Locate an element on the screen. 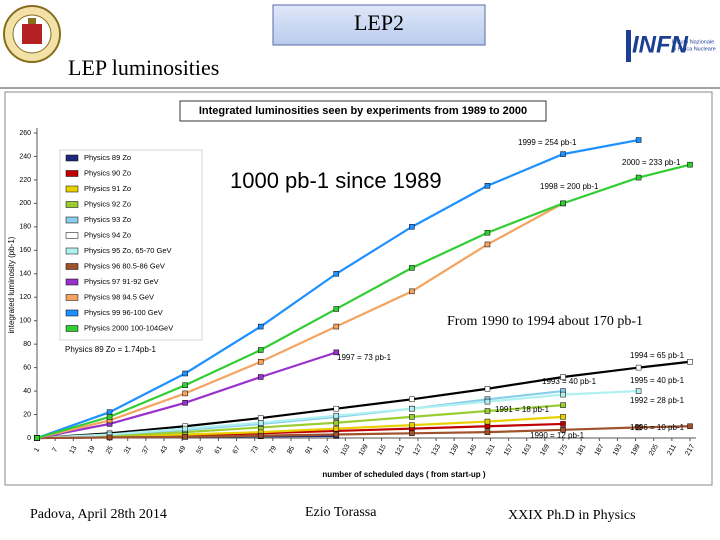  legend-label: Physics 98 94.5 GeV is located at coordinates (119, 296).